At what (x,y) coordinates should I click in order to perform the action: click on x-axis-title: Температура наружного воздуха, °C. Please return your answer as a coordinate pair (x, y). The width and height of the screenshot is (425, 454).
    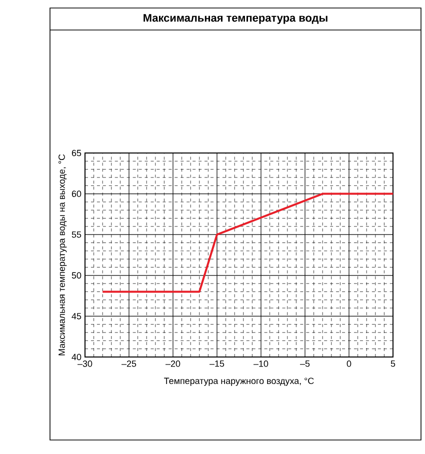
    Looking at the image, I should click on (239, 382).